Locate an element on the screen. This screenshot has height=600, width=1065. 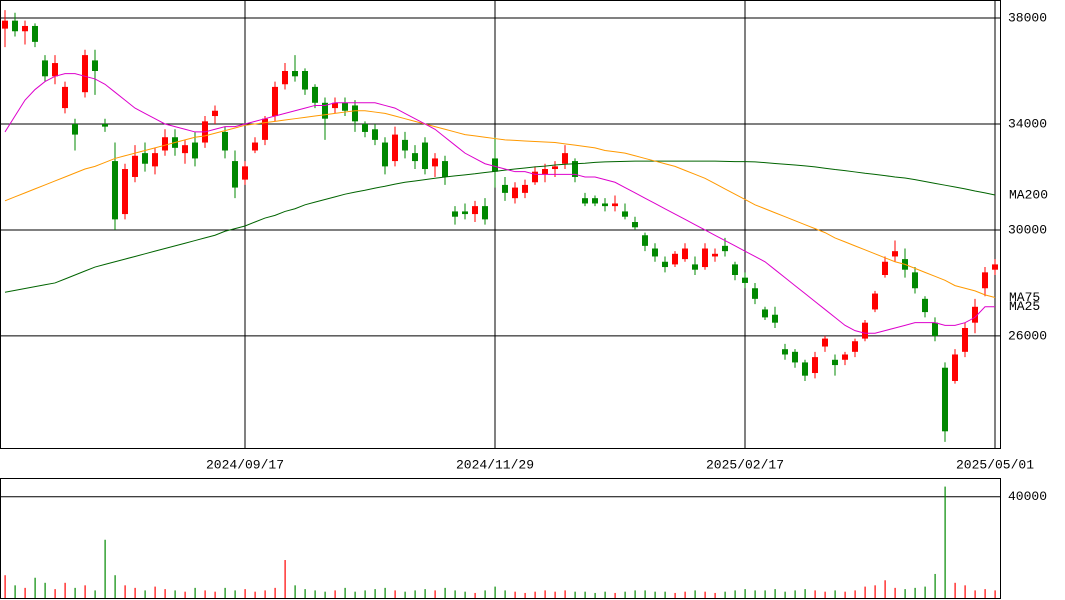
x-tick-label: 2025/02/17 is located at coordinates (745, 464).